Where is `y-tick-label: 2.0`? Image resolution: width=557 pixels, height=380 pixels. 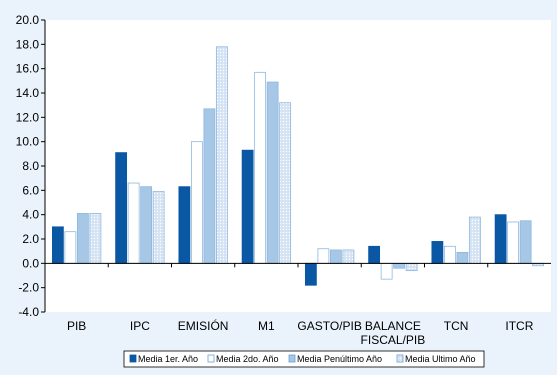 y-tick-label: 2.0 is located at coordinates (30, 239).